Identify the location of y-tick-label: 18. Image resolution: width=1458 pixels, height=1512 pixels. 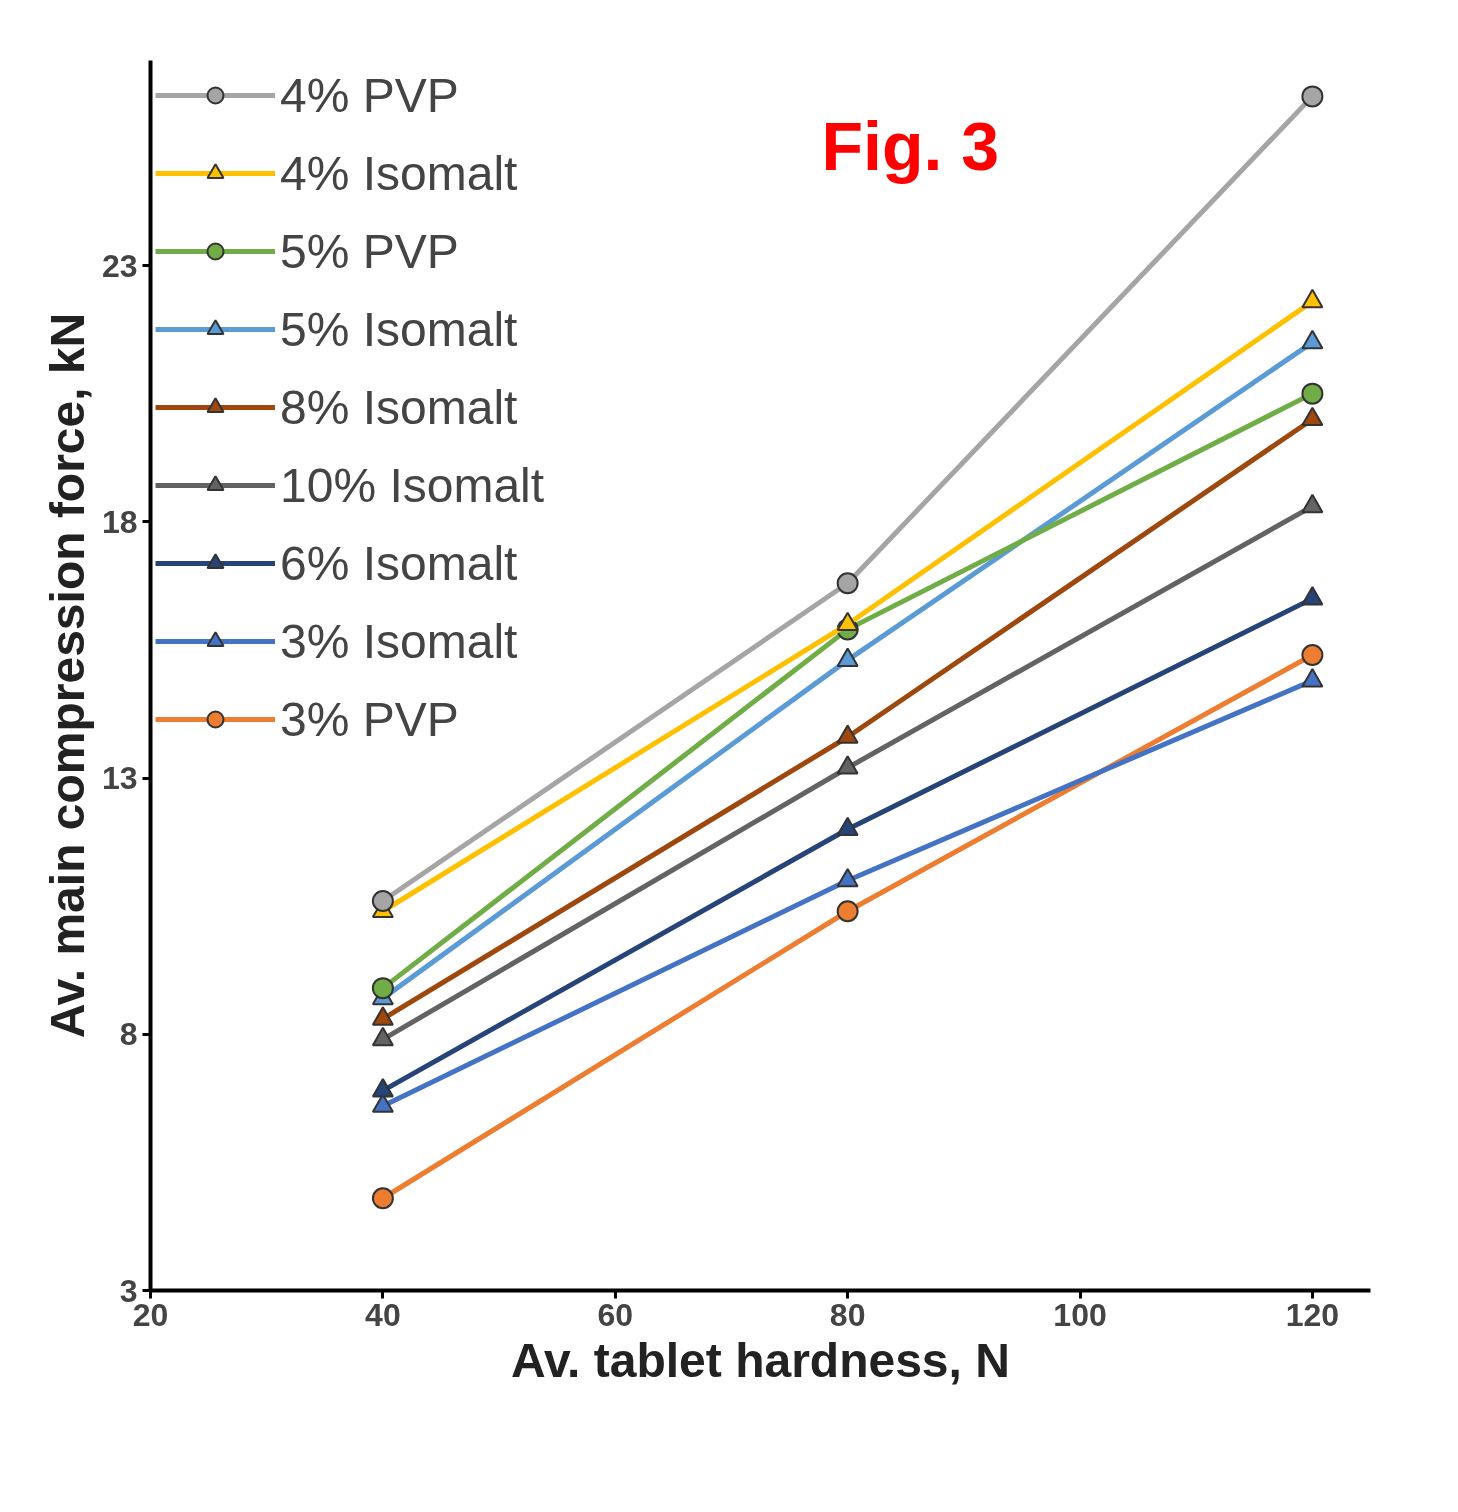
(119, 521).